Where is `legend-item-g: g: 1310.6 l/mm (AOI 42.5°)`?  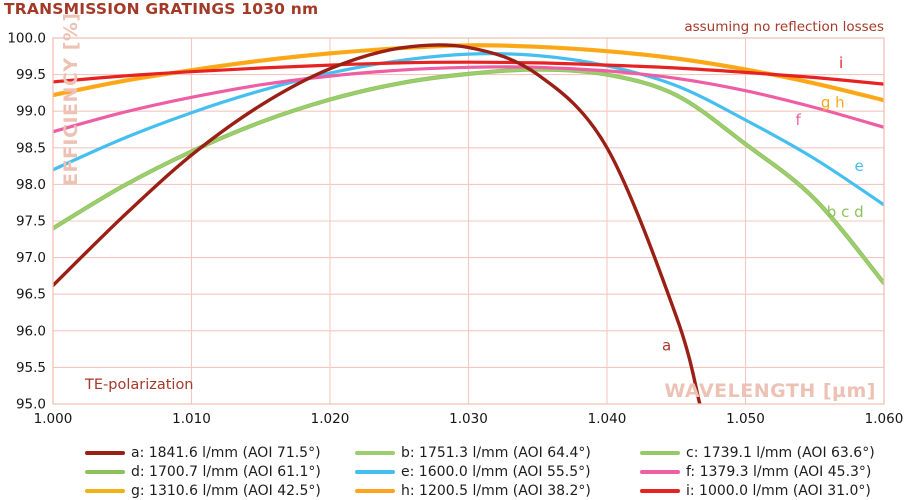 legend-item-g: g: 1310.6 l/mm (AOI 42.5°) is located at coordinates (220, 491).